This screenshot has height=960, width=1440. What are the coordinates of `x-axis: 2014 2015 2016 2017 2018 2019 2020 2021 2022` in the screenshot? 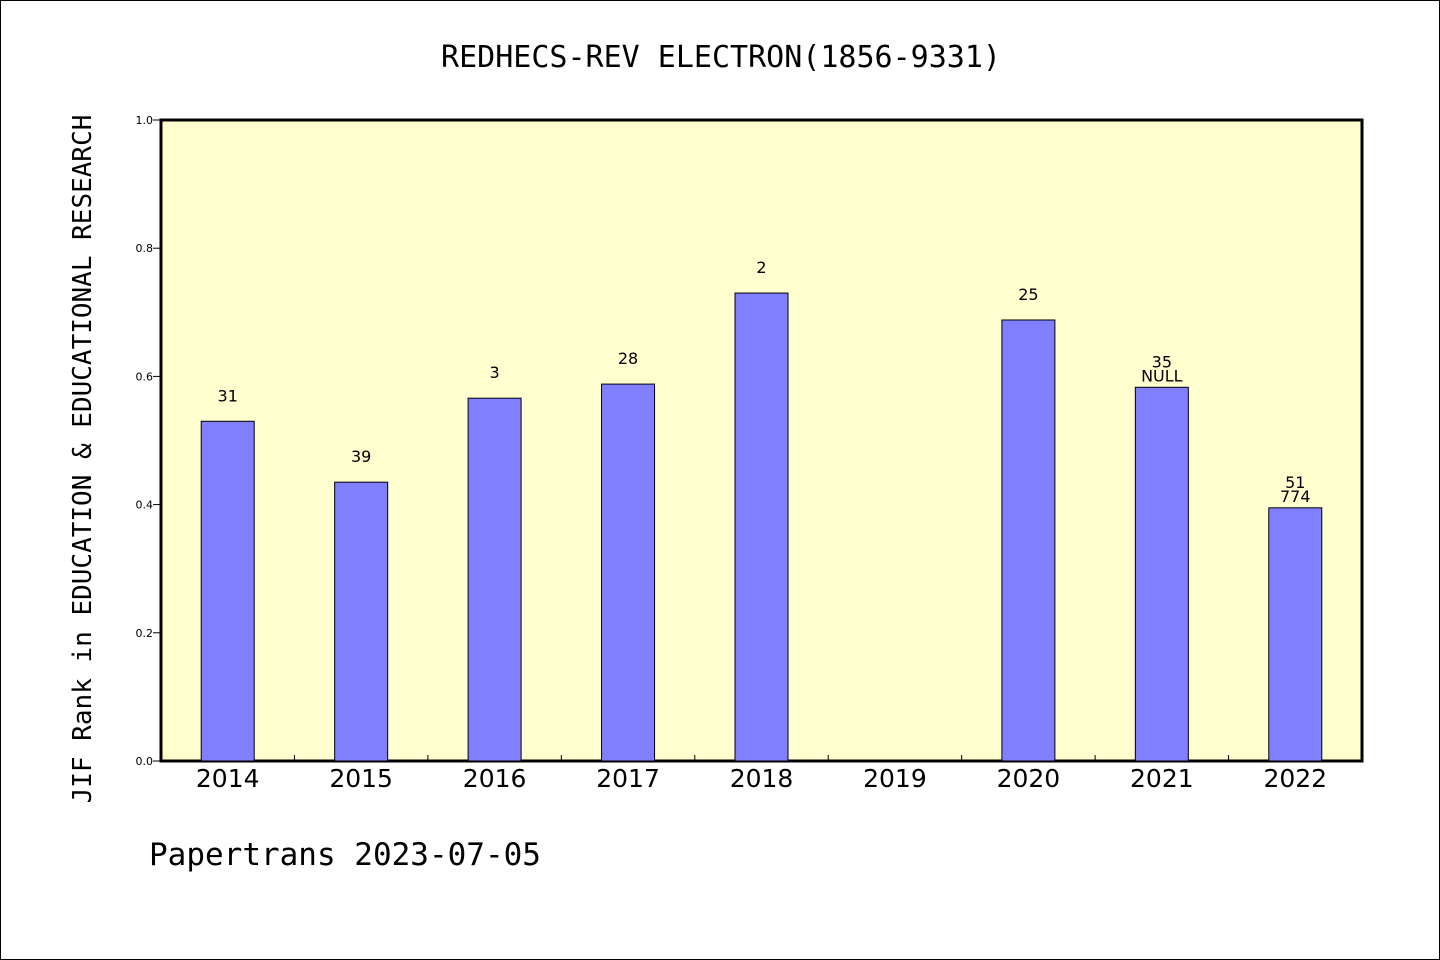 It's located at (761, 774).